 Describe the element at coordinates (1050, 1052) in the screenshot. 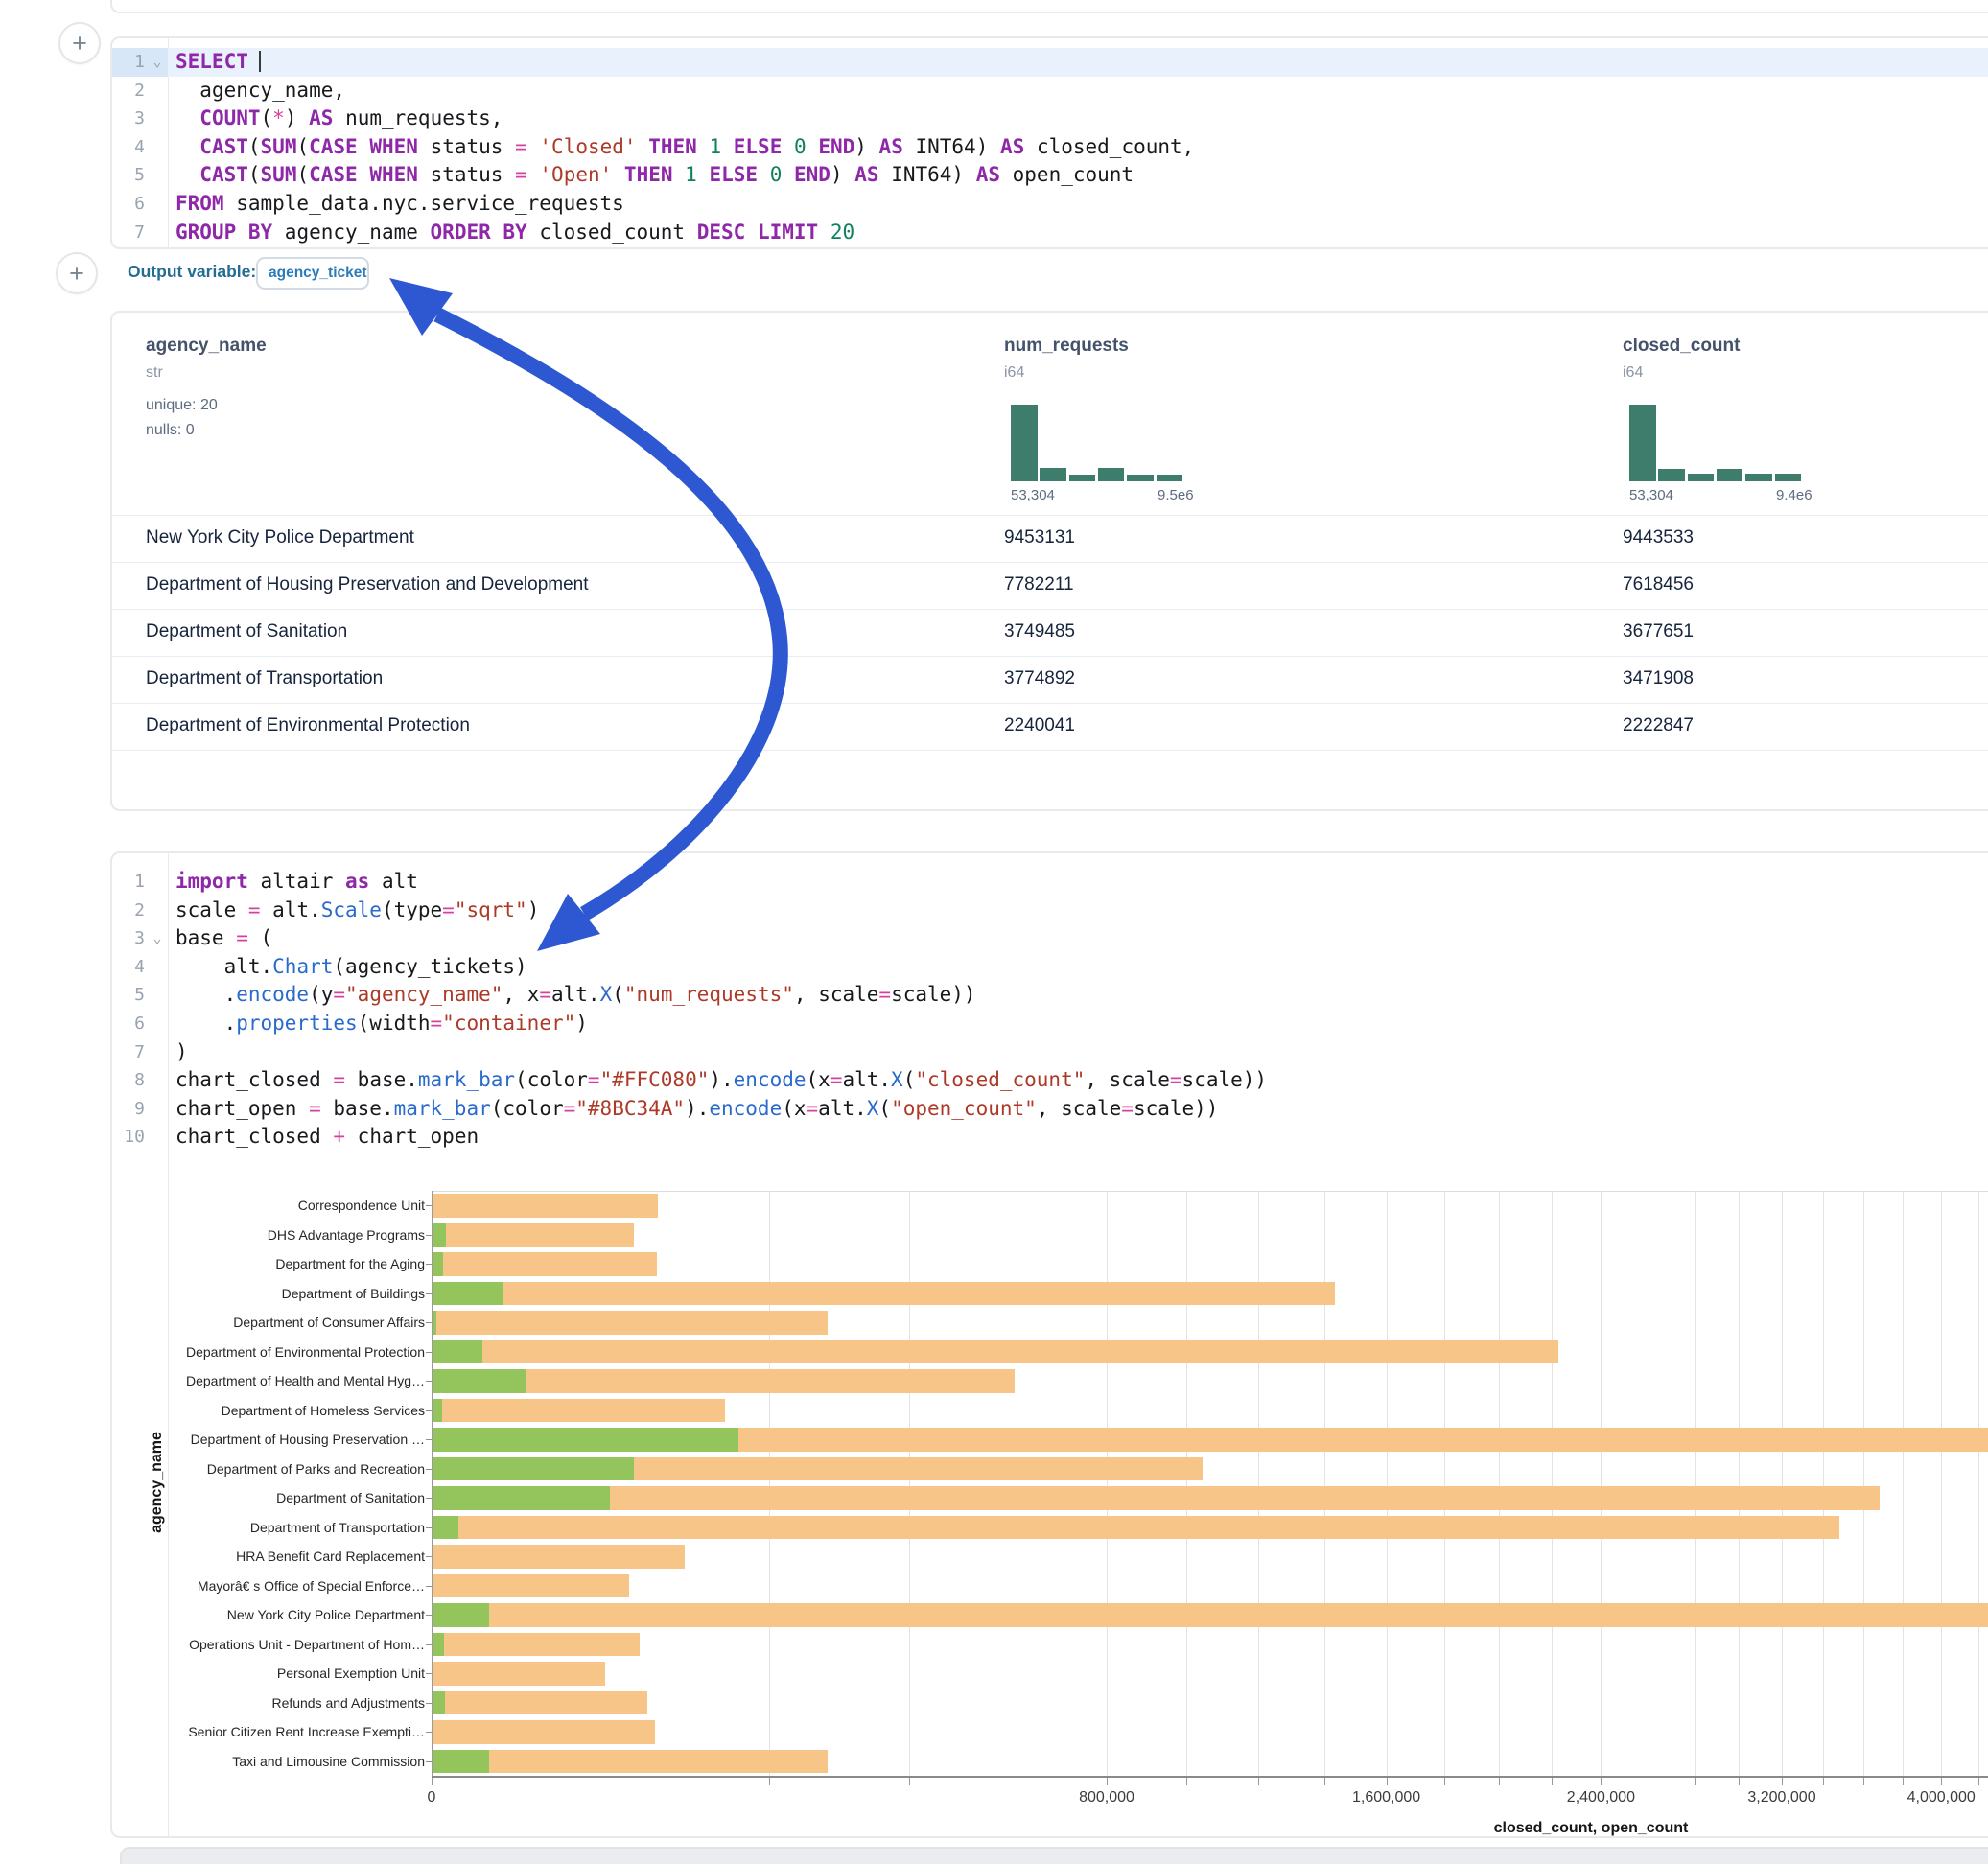

I see `code-line: 7)` at that location.